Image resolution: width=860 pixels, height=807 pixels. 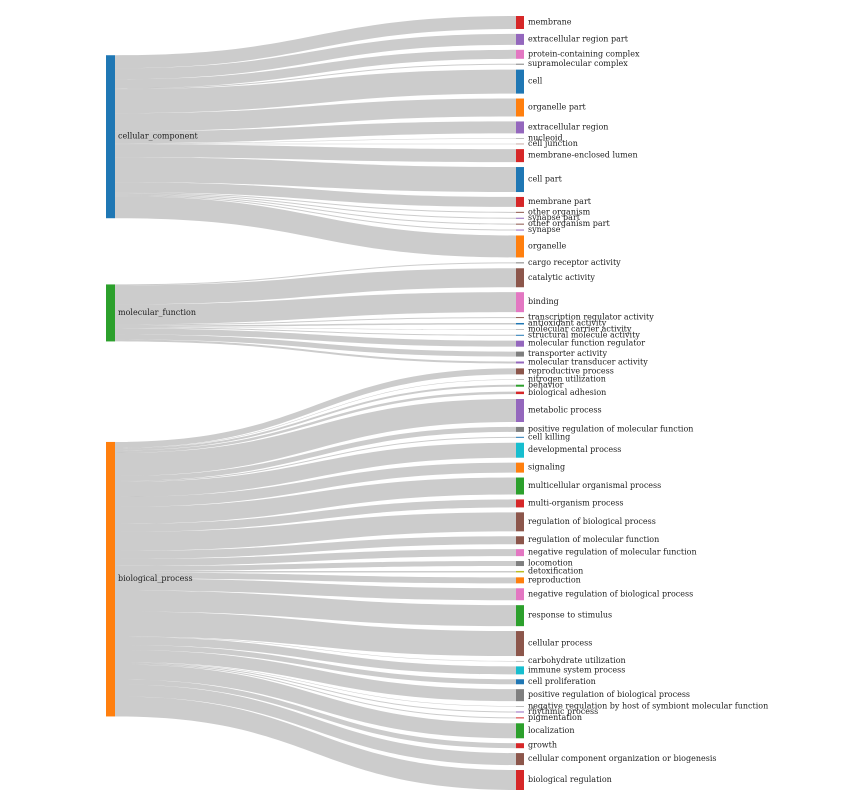 I want to click on source-label: cellular_component, so click(x=158, y=136).